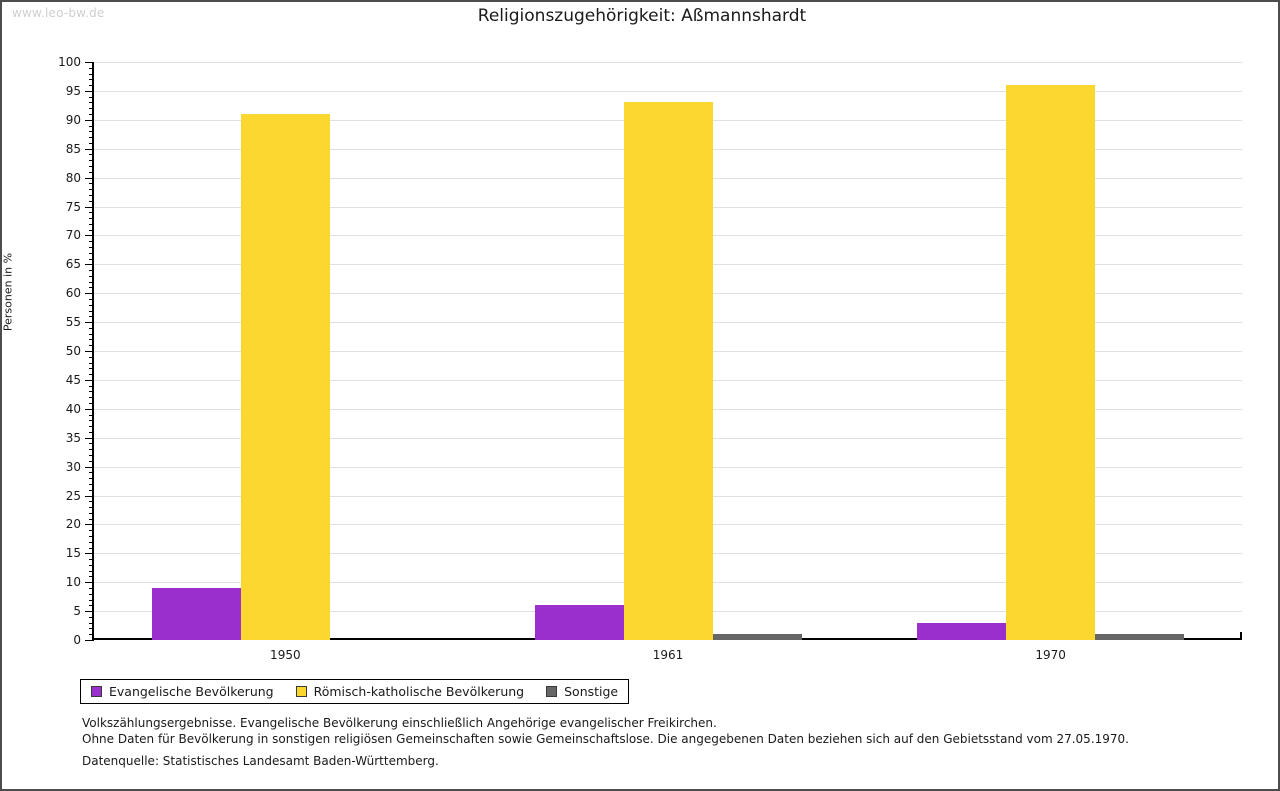  What do you see at coordinates (73, 177) in the screenshot?
I see `y-axis-tick-label: 80` at bounding box center [73, 177].